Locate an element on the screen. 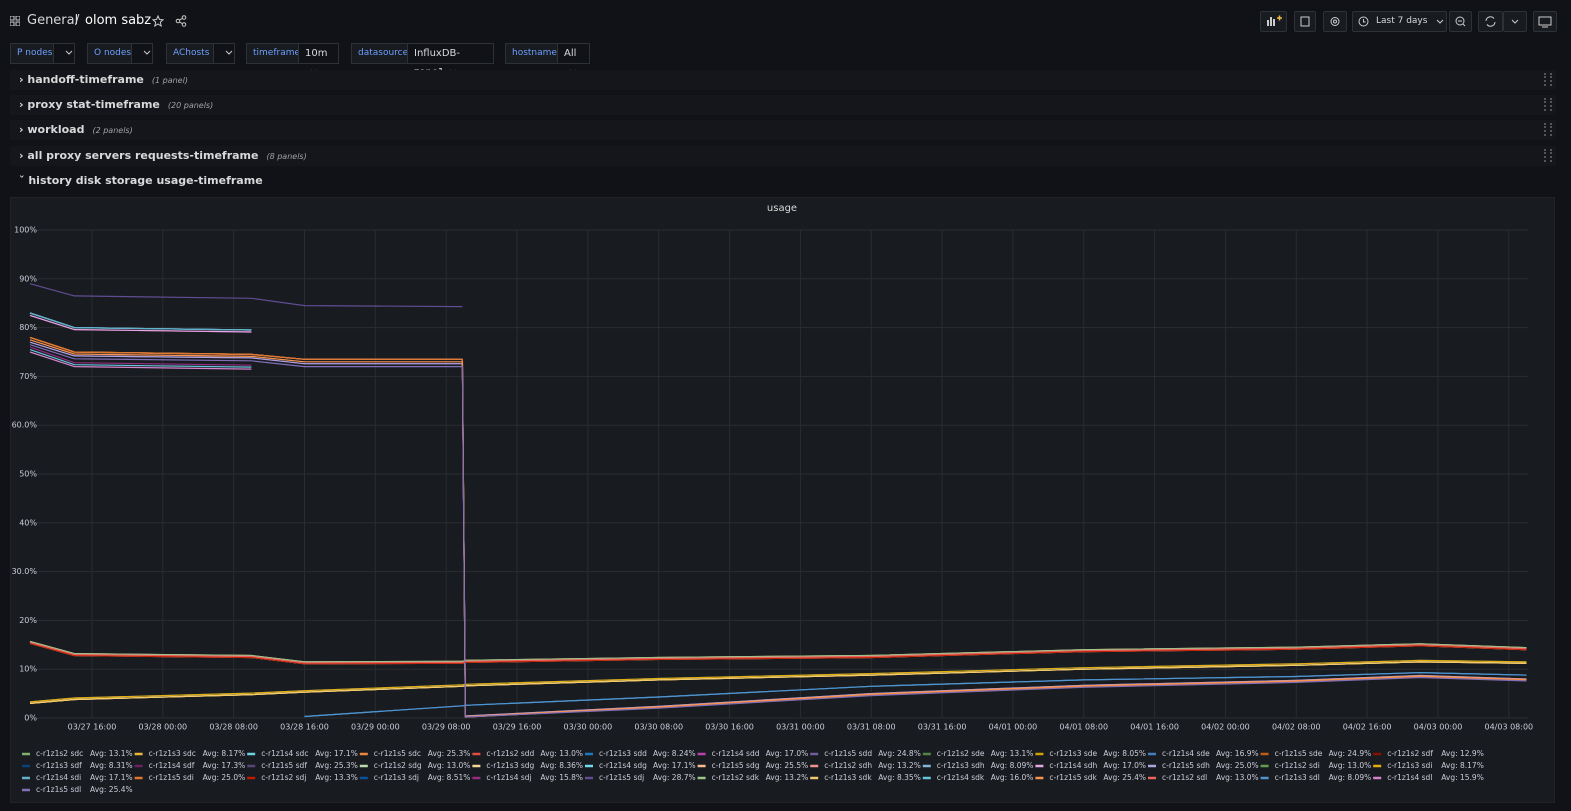 The height and width of the screenshot is (811, 1571). legend-label: c-r1z1s2 sdi is located at coordinates (1297, 765).